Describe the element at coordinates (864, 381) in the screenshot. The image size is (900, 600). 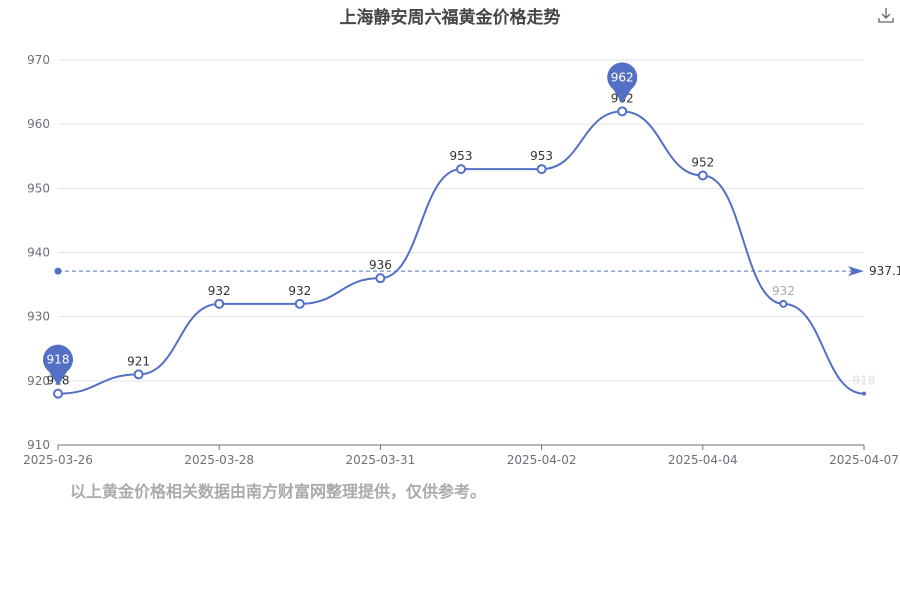
I see `data-label: 918` at that location.